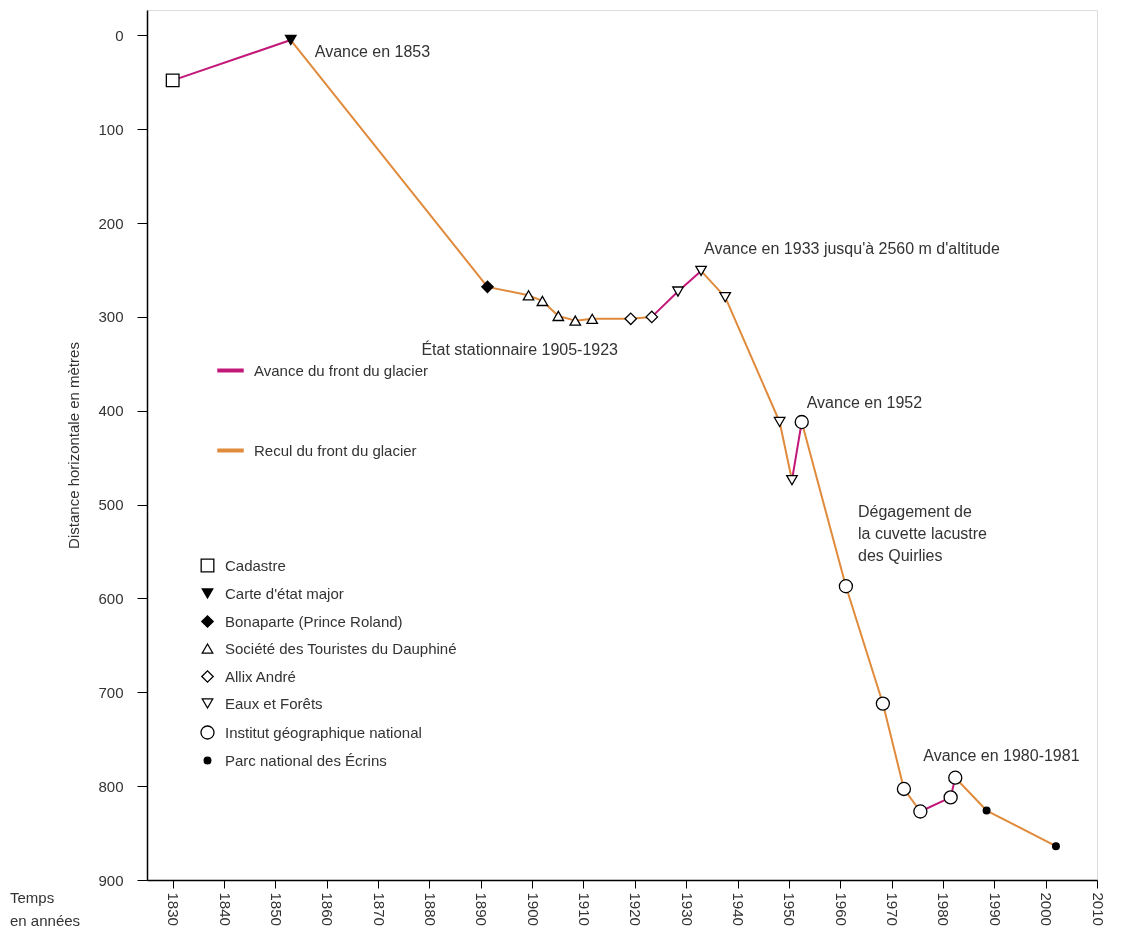 The image size is (1145, 941). What do you see at coordinates (687, 909) in the screenshot?
I see `x-tick-label: 1930` at bounding box center [687, 909].